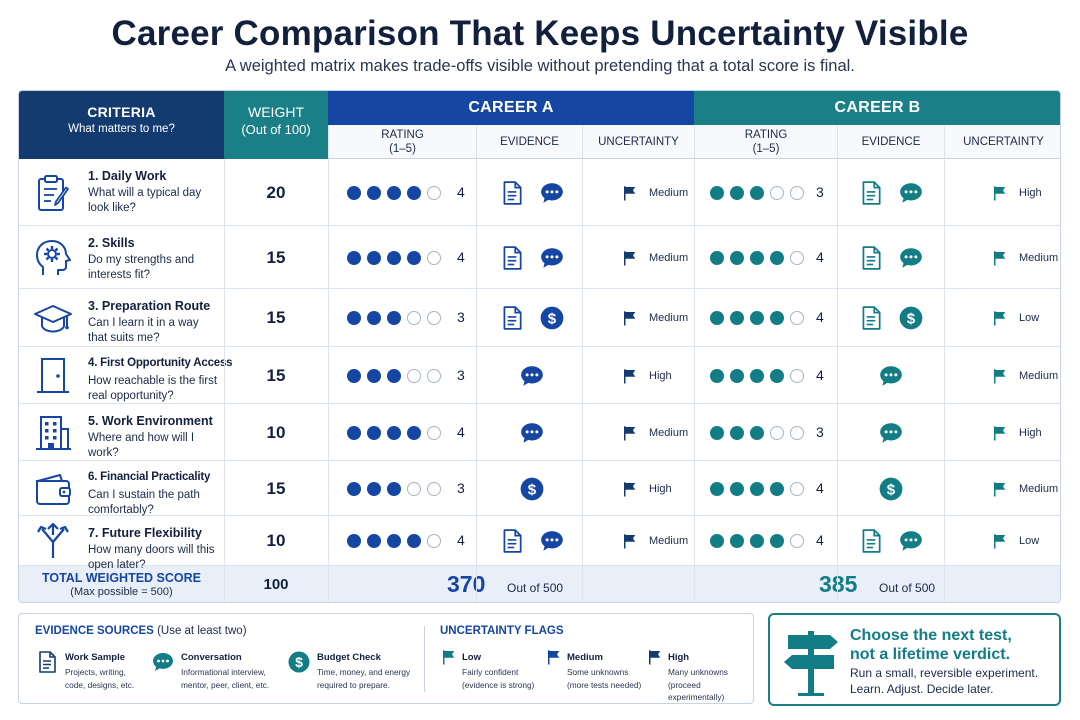 This screenshot has height=720, width=1080. What do you see at coordinates (911, 318) in the screenshot?
I see `dollar-icon: $` at bounding box center [911, 318].